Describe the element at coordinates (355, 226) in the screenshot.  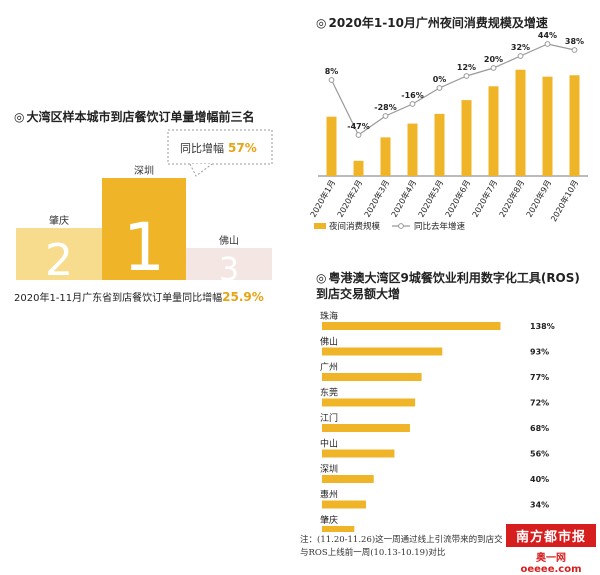
I see `legend-bar-label: 夜间消费规模` at that location.